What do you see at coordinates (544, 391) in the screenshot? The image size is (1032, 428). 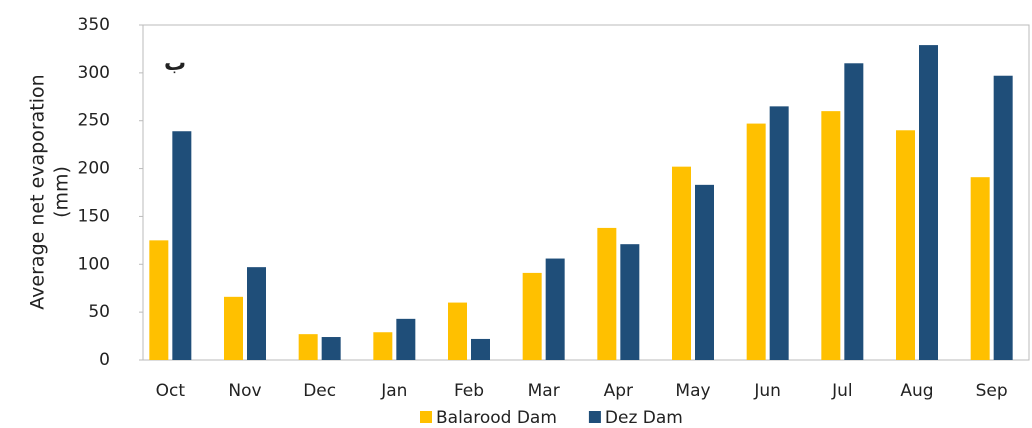 I see `x-tick-label: Mar` at bounding box center [544, 391].